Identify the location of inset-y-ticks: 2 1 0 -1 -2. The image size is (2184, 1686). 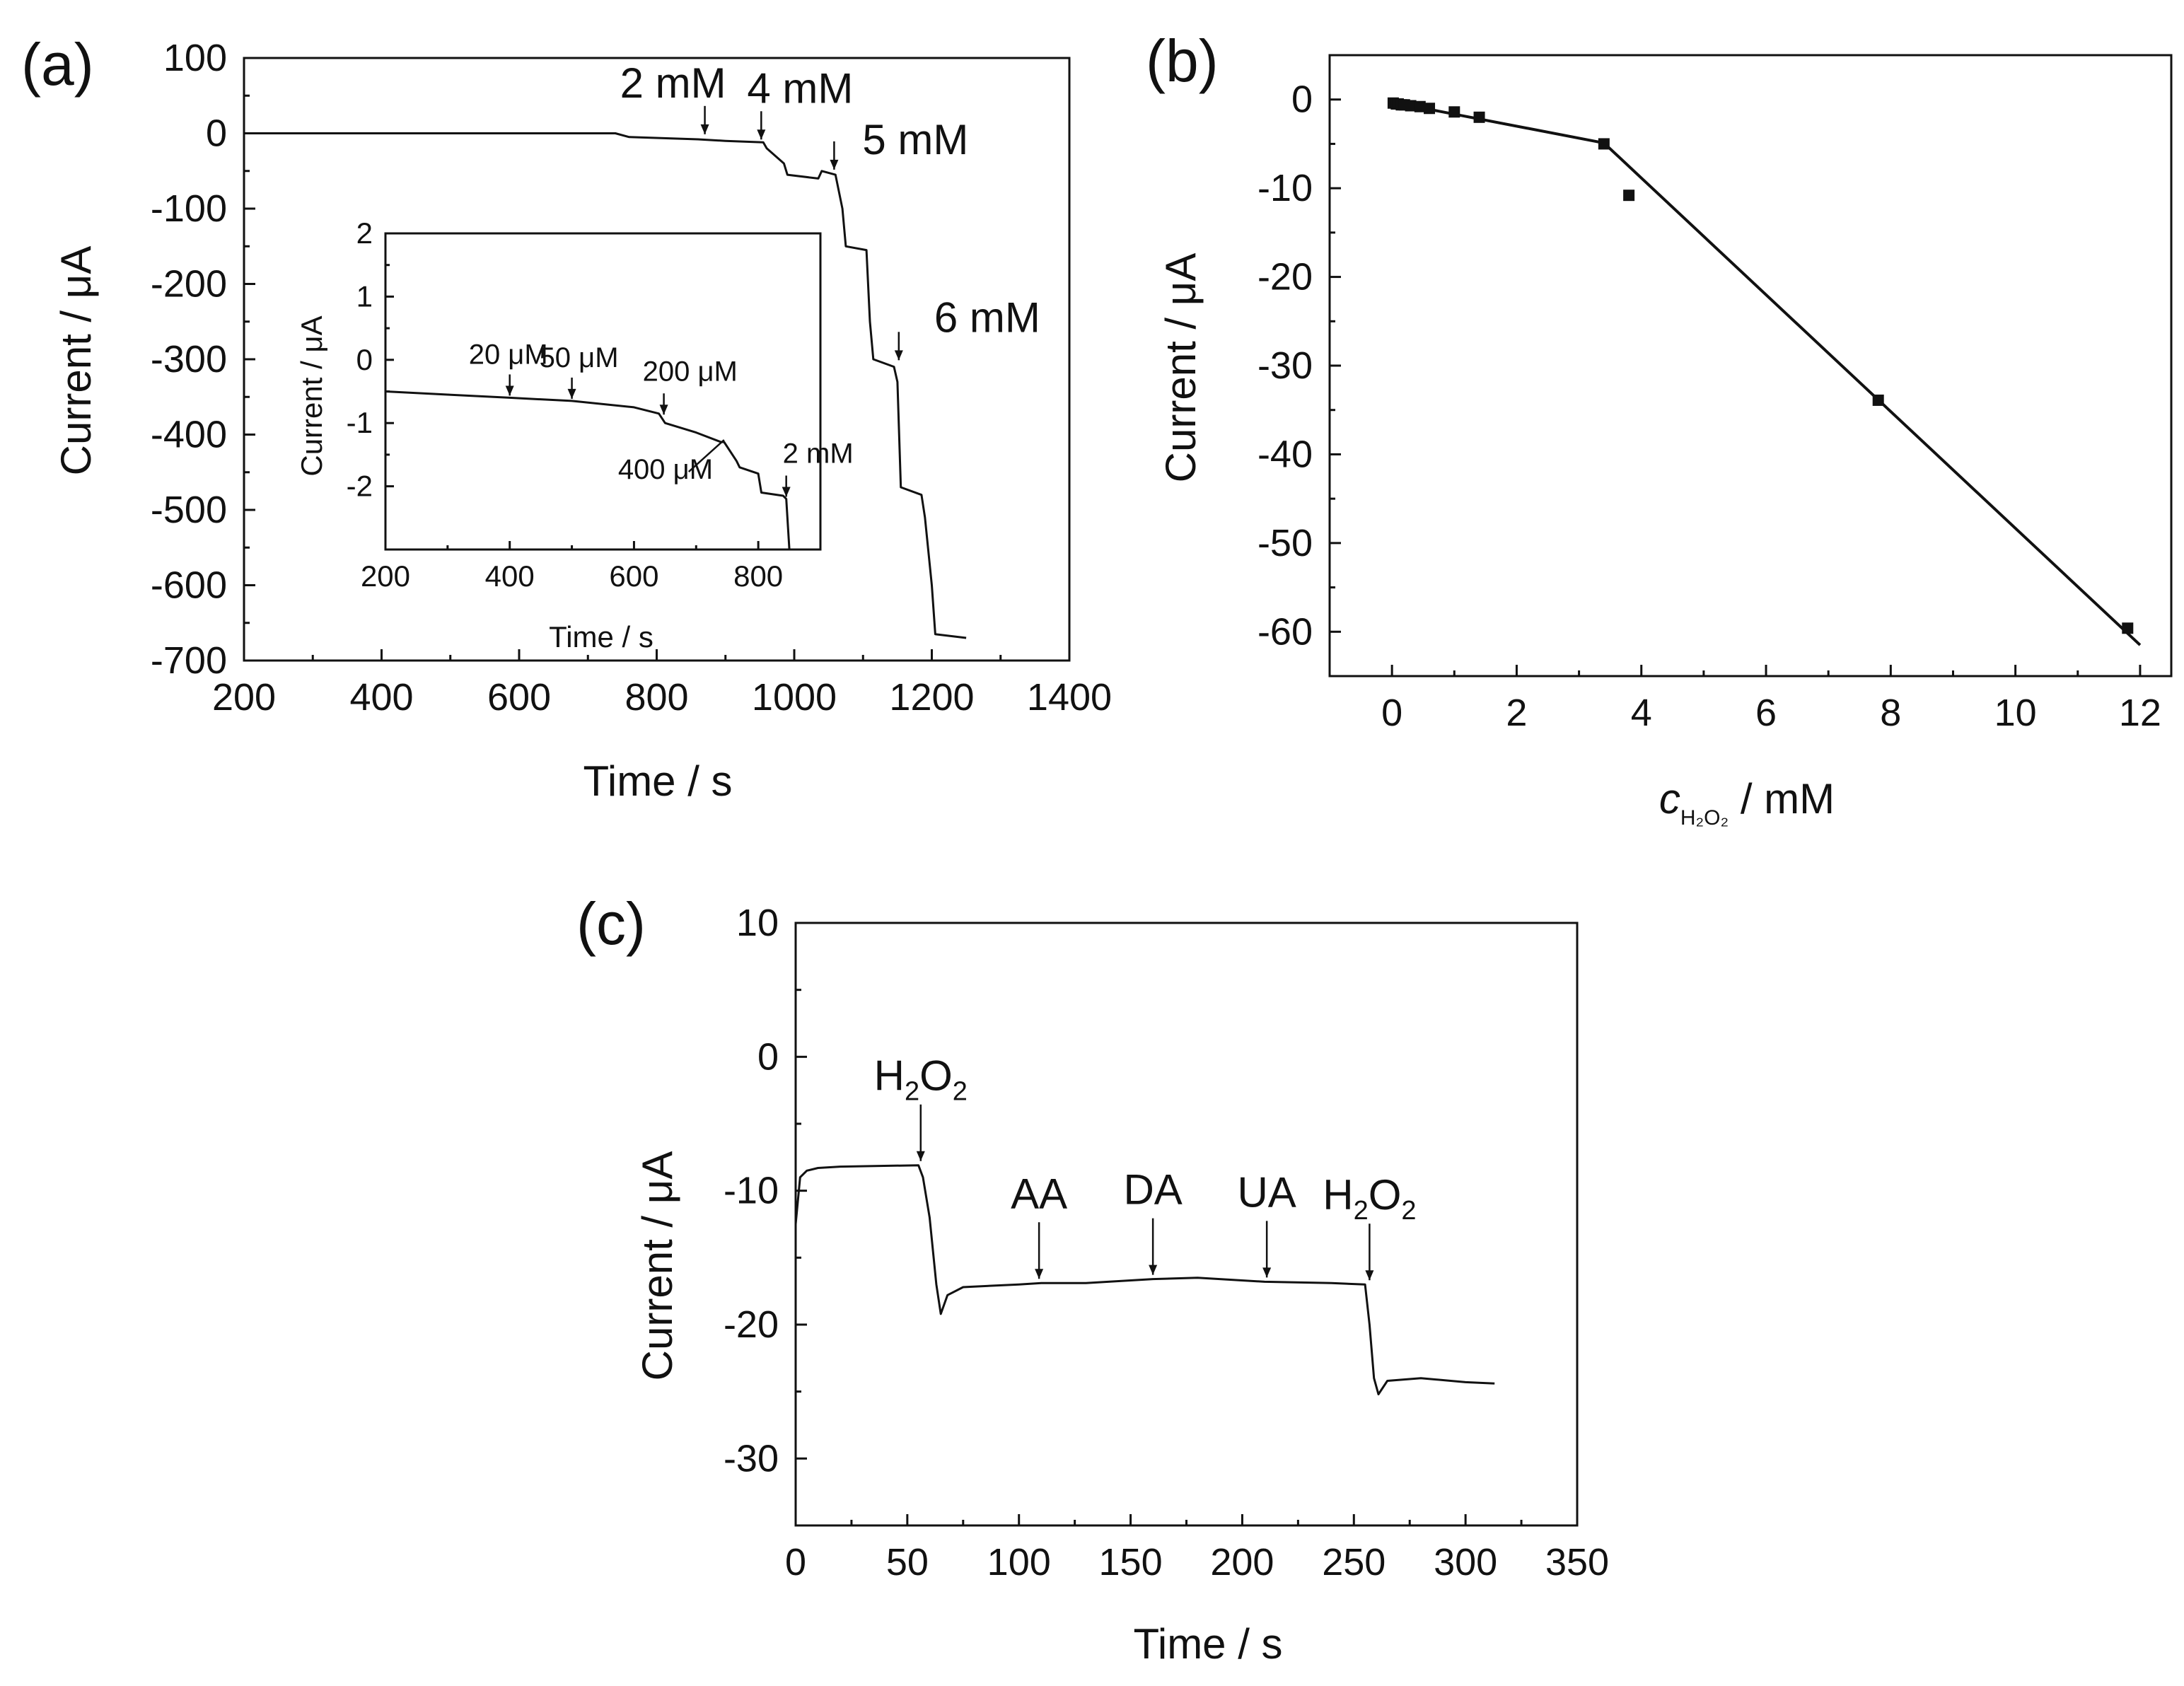
(370, 360).